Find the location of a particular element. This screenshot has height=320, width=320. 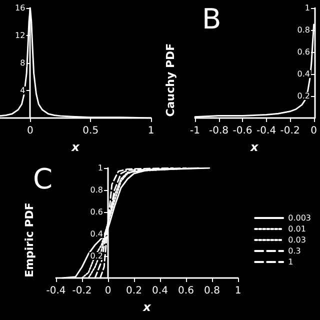

x-tick-label: 0.8 is located at coordinates (212, 291).